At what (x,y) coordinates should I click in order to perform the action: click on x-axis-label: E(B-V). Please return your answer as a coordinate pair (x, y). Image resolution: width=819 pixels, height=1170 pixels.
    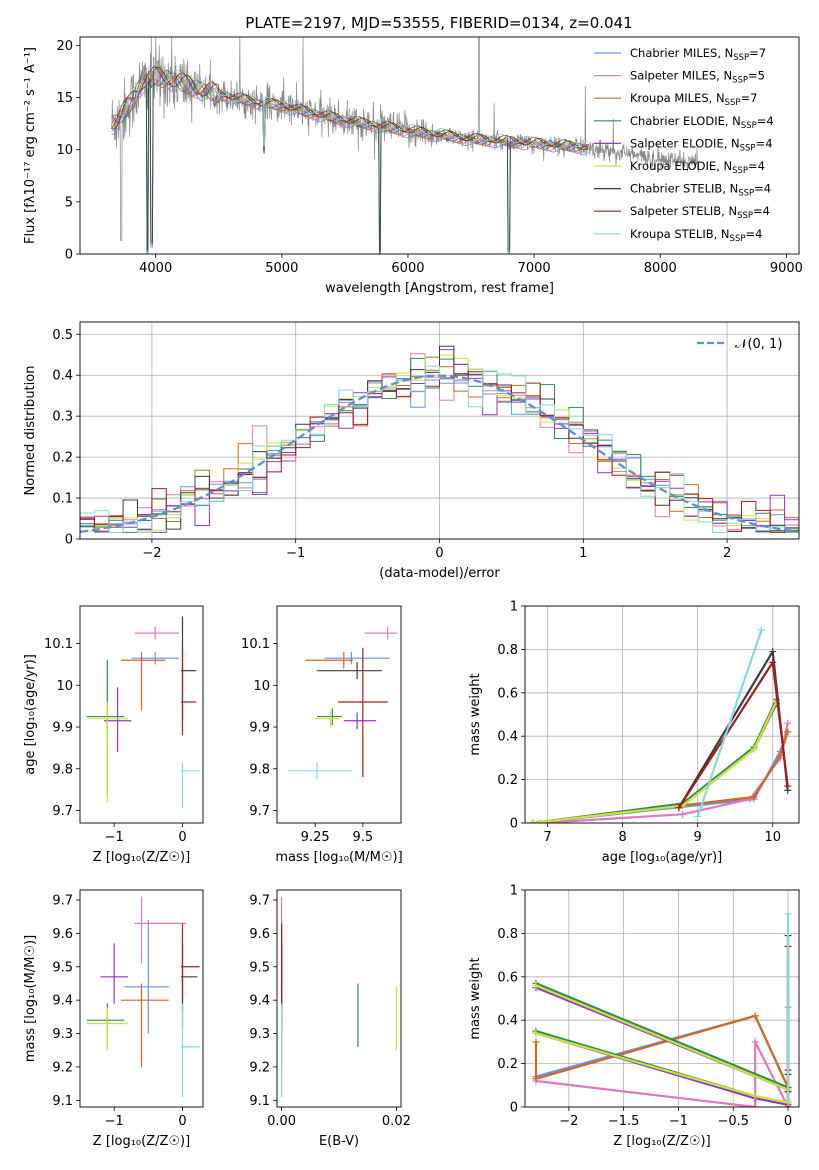
    Looking at the image, I should click on (339, 1141).